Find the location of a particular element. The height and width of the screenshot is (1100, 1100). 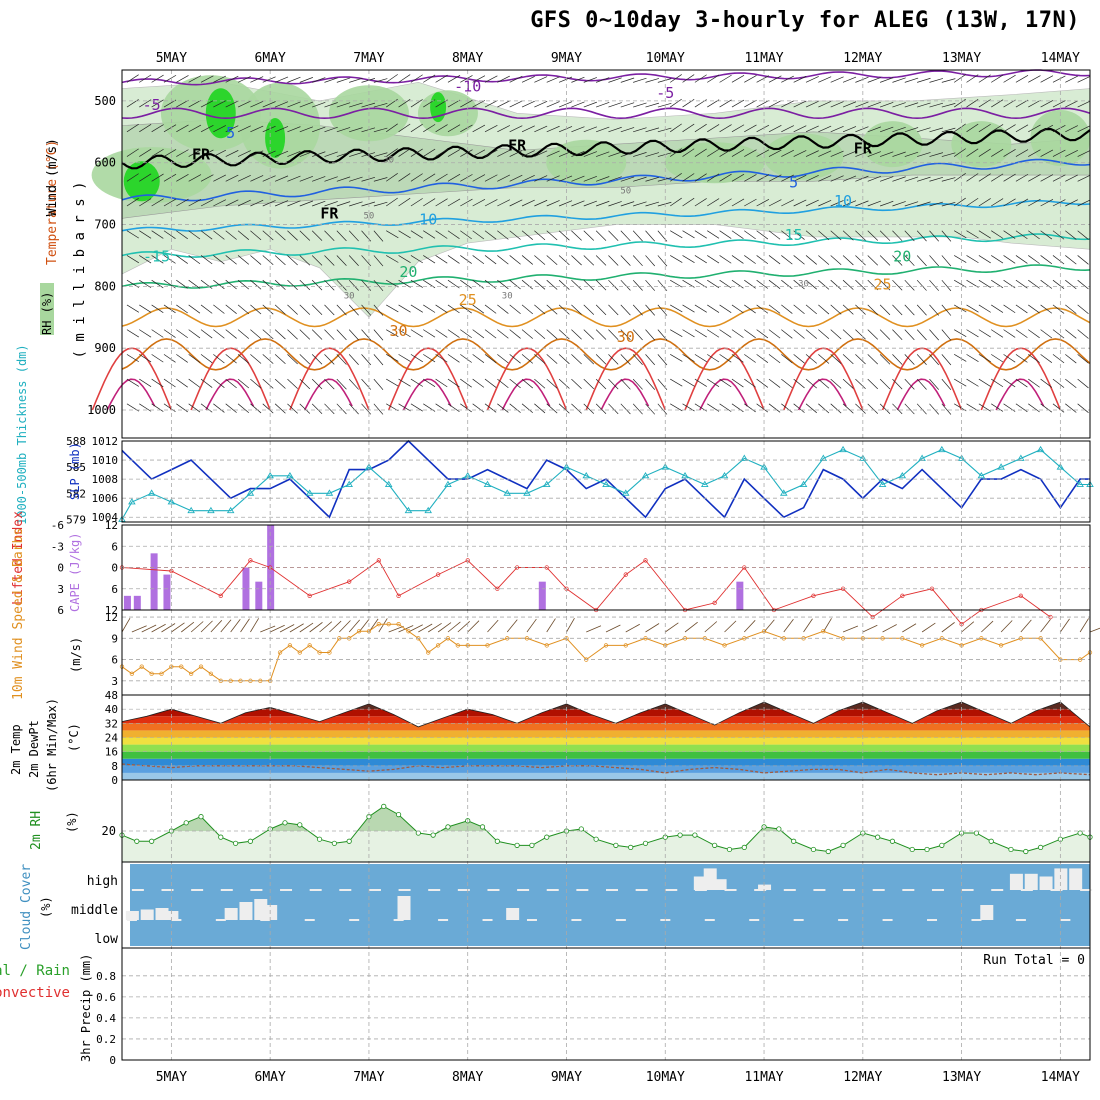

isotherm-label: 5 is located at coordinates (230, 133).